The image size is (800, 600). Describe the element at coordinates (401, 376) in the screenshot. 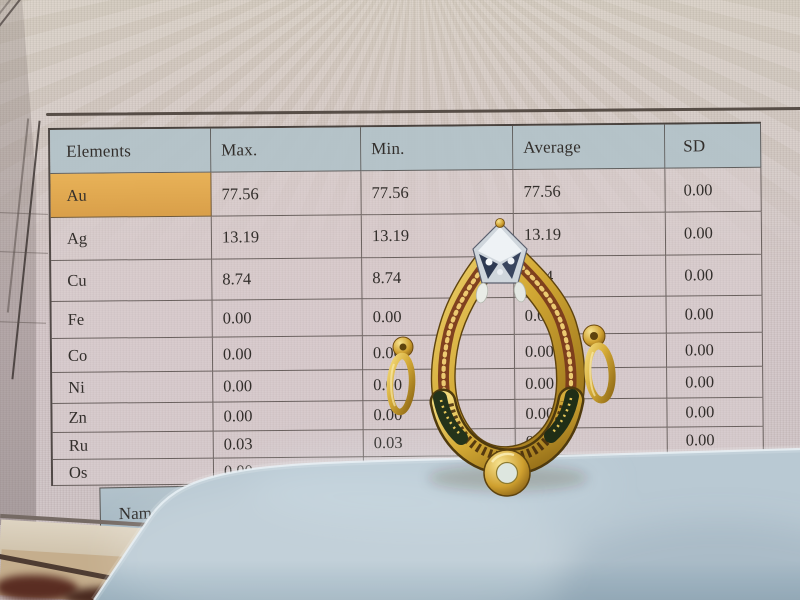

I see `pendant-side-ring-left` at that location.